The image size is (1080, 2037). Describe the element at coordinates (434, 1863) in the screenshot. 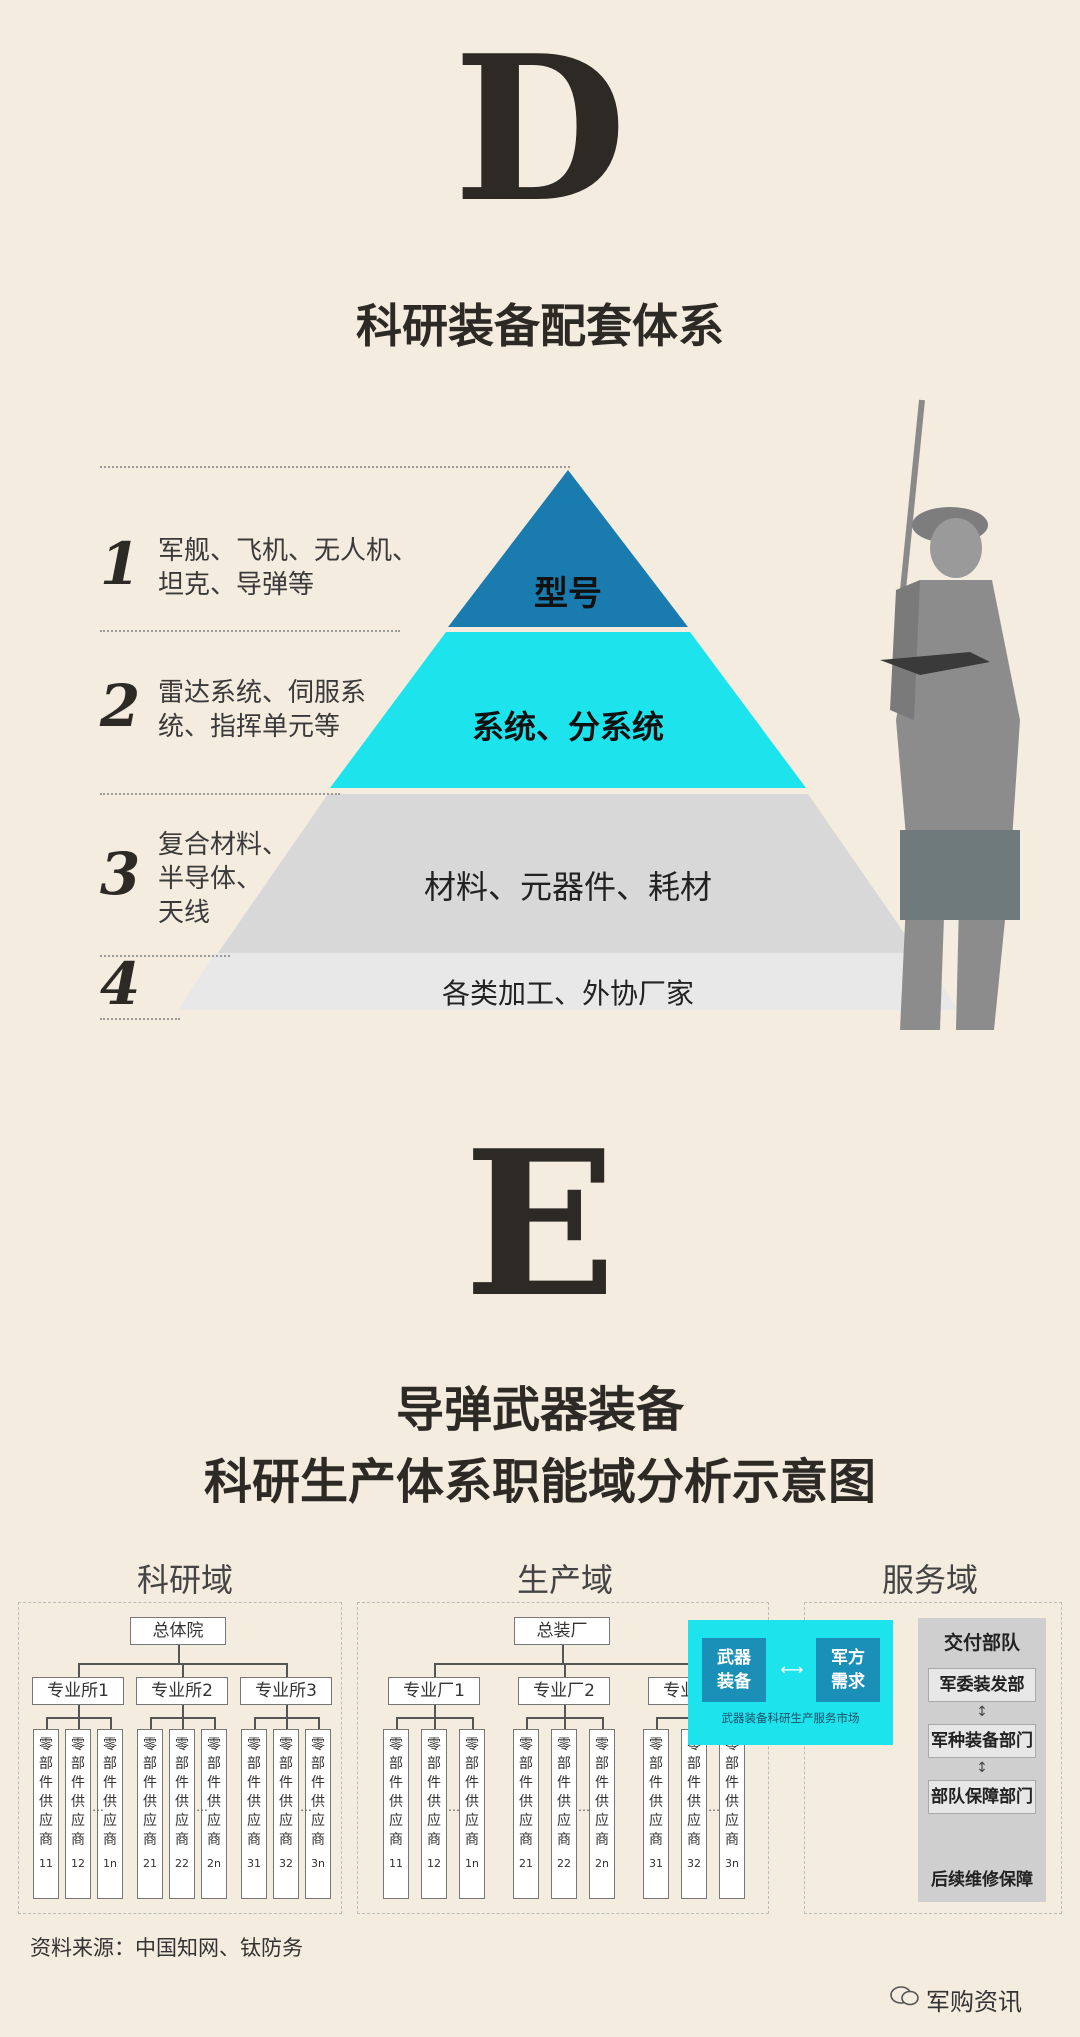

I see `supplier-number: 12` at that location.